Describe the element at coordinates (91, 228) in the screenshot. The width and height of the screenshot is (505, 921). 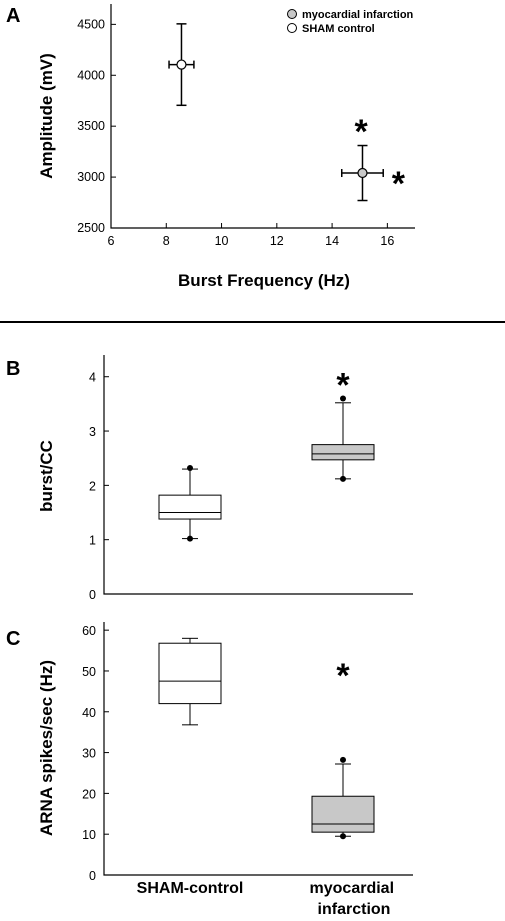
I see `y-tick-label: 2500` at that location.